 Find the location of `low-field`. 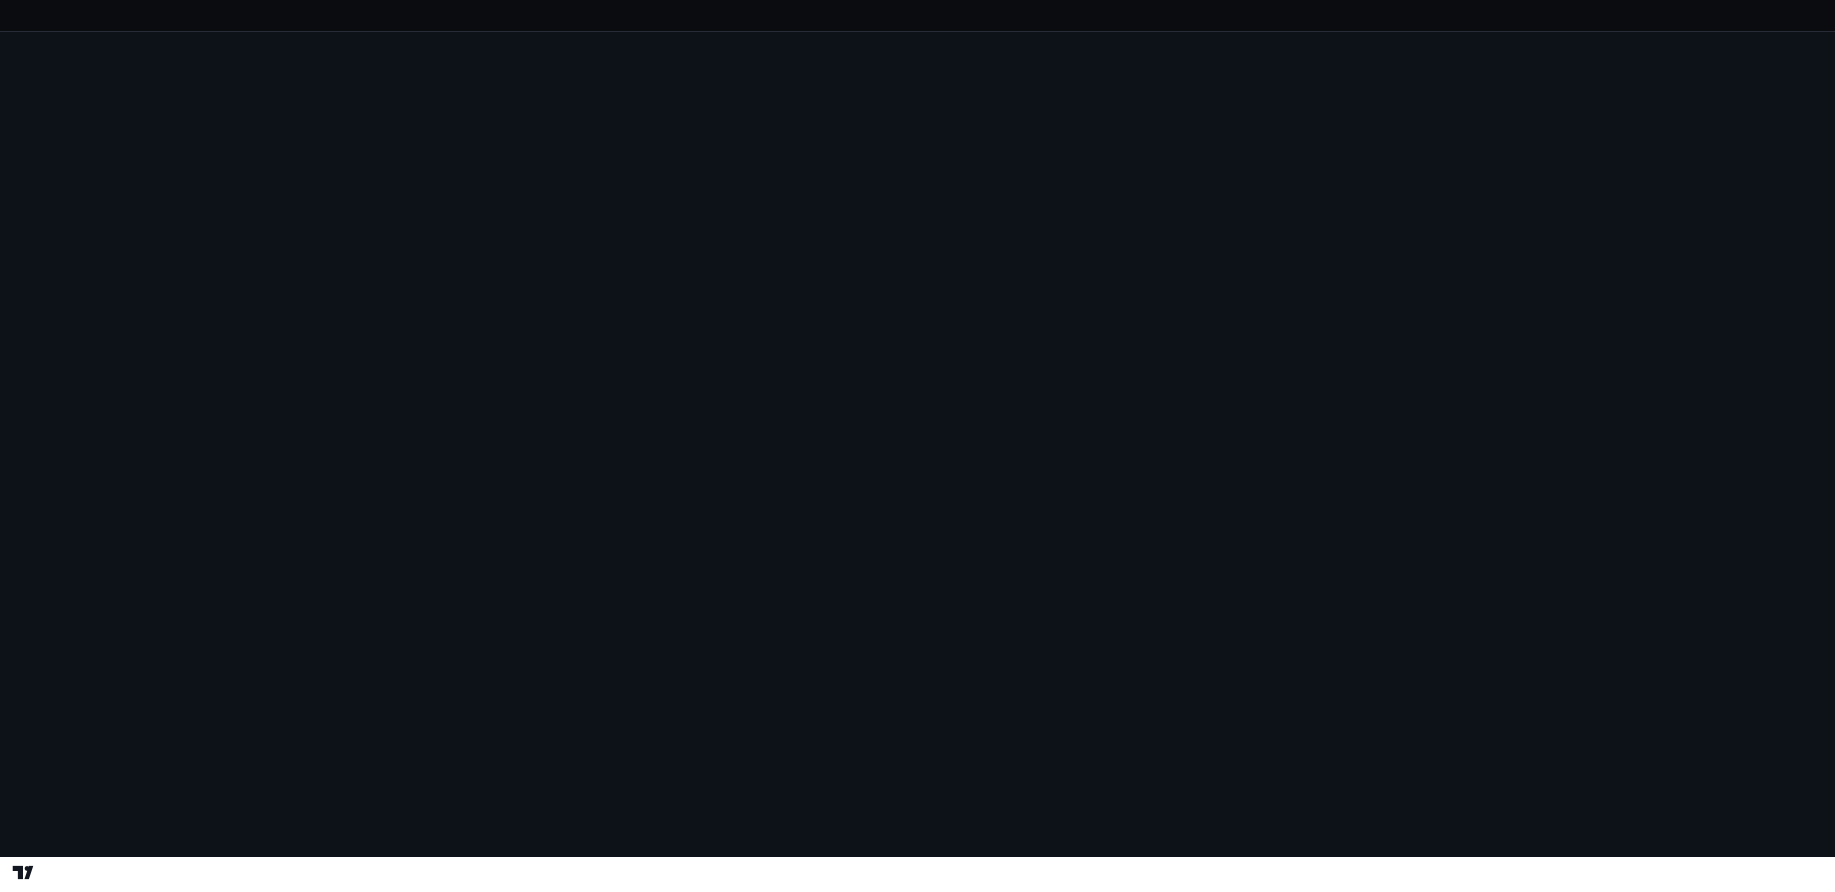

low-field is located at coordinates (67, 48).